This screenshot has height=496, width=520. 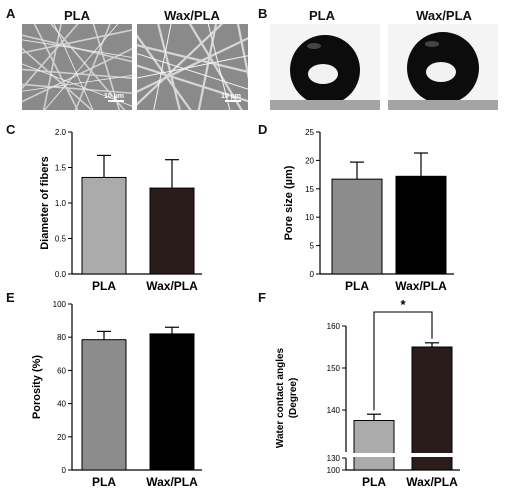 What do you see at coordinates (322, 15) in the screenshot?
I see `droplet-label-pla: PLA` at bounding box center [322, 15].